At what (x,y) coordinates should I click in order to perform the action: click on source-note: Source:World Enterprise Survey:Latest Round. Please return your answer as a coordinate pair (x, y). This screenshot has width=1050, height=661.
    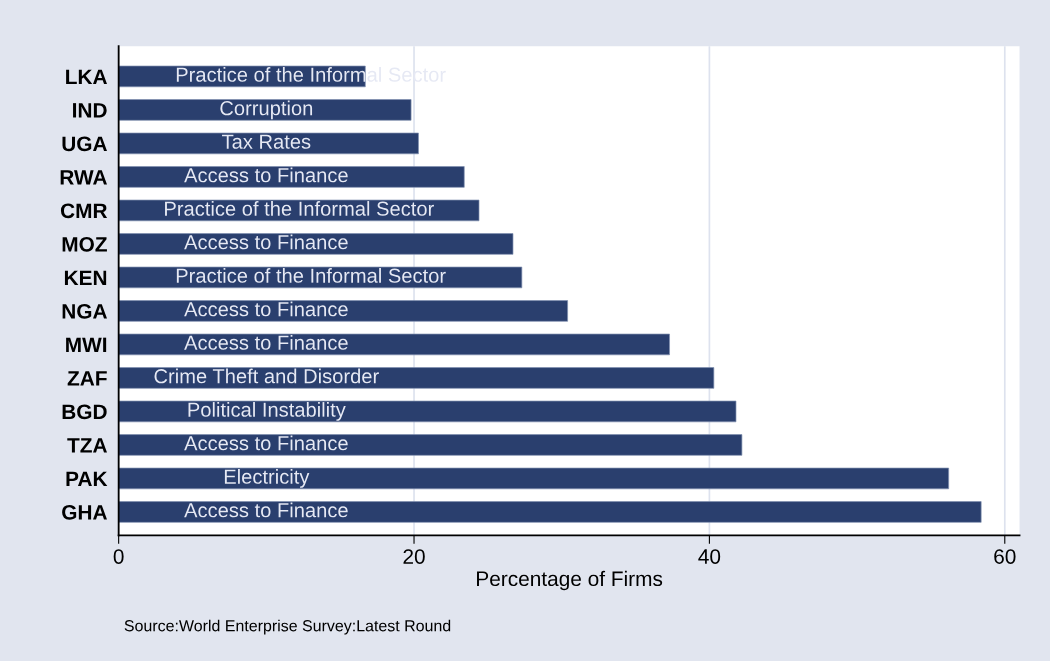
    Looking at the image, I should click on (287, 627).